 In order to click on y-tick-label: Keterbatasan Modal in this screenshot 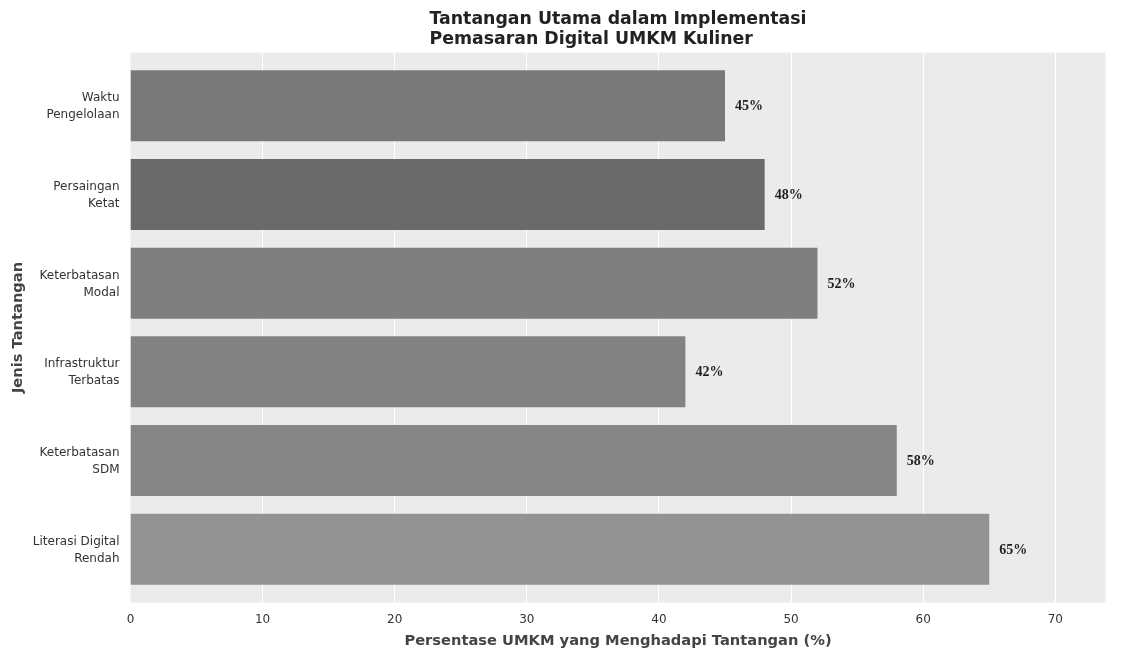, I will do `click(79, 283)`.